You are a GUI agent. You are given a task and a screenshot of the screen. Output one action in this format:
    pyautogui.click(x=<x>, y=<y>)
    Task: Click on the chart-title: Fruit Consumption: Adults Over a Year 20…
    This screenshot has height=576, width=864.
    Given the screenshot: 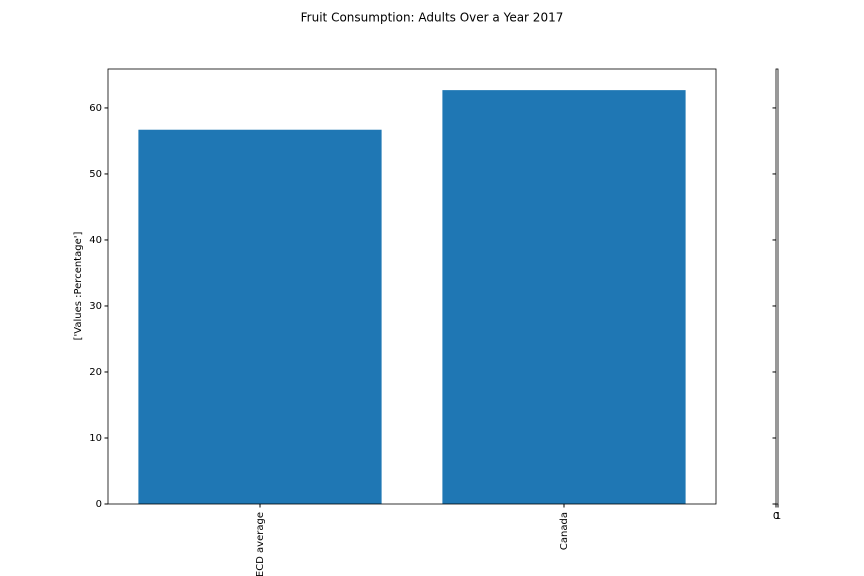 What is the action you would take?
    pyautogui.click(x=432, y=18)
    